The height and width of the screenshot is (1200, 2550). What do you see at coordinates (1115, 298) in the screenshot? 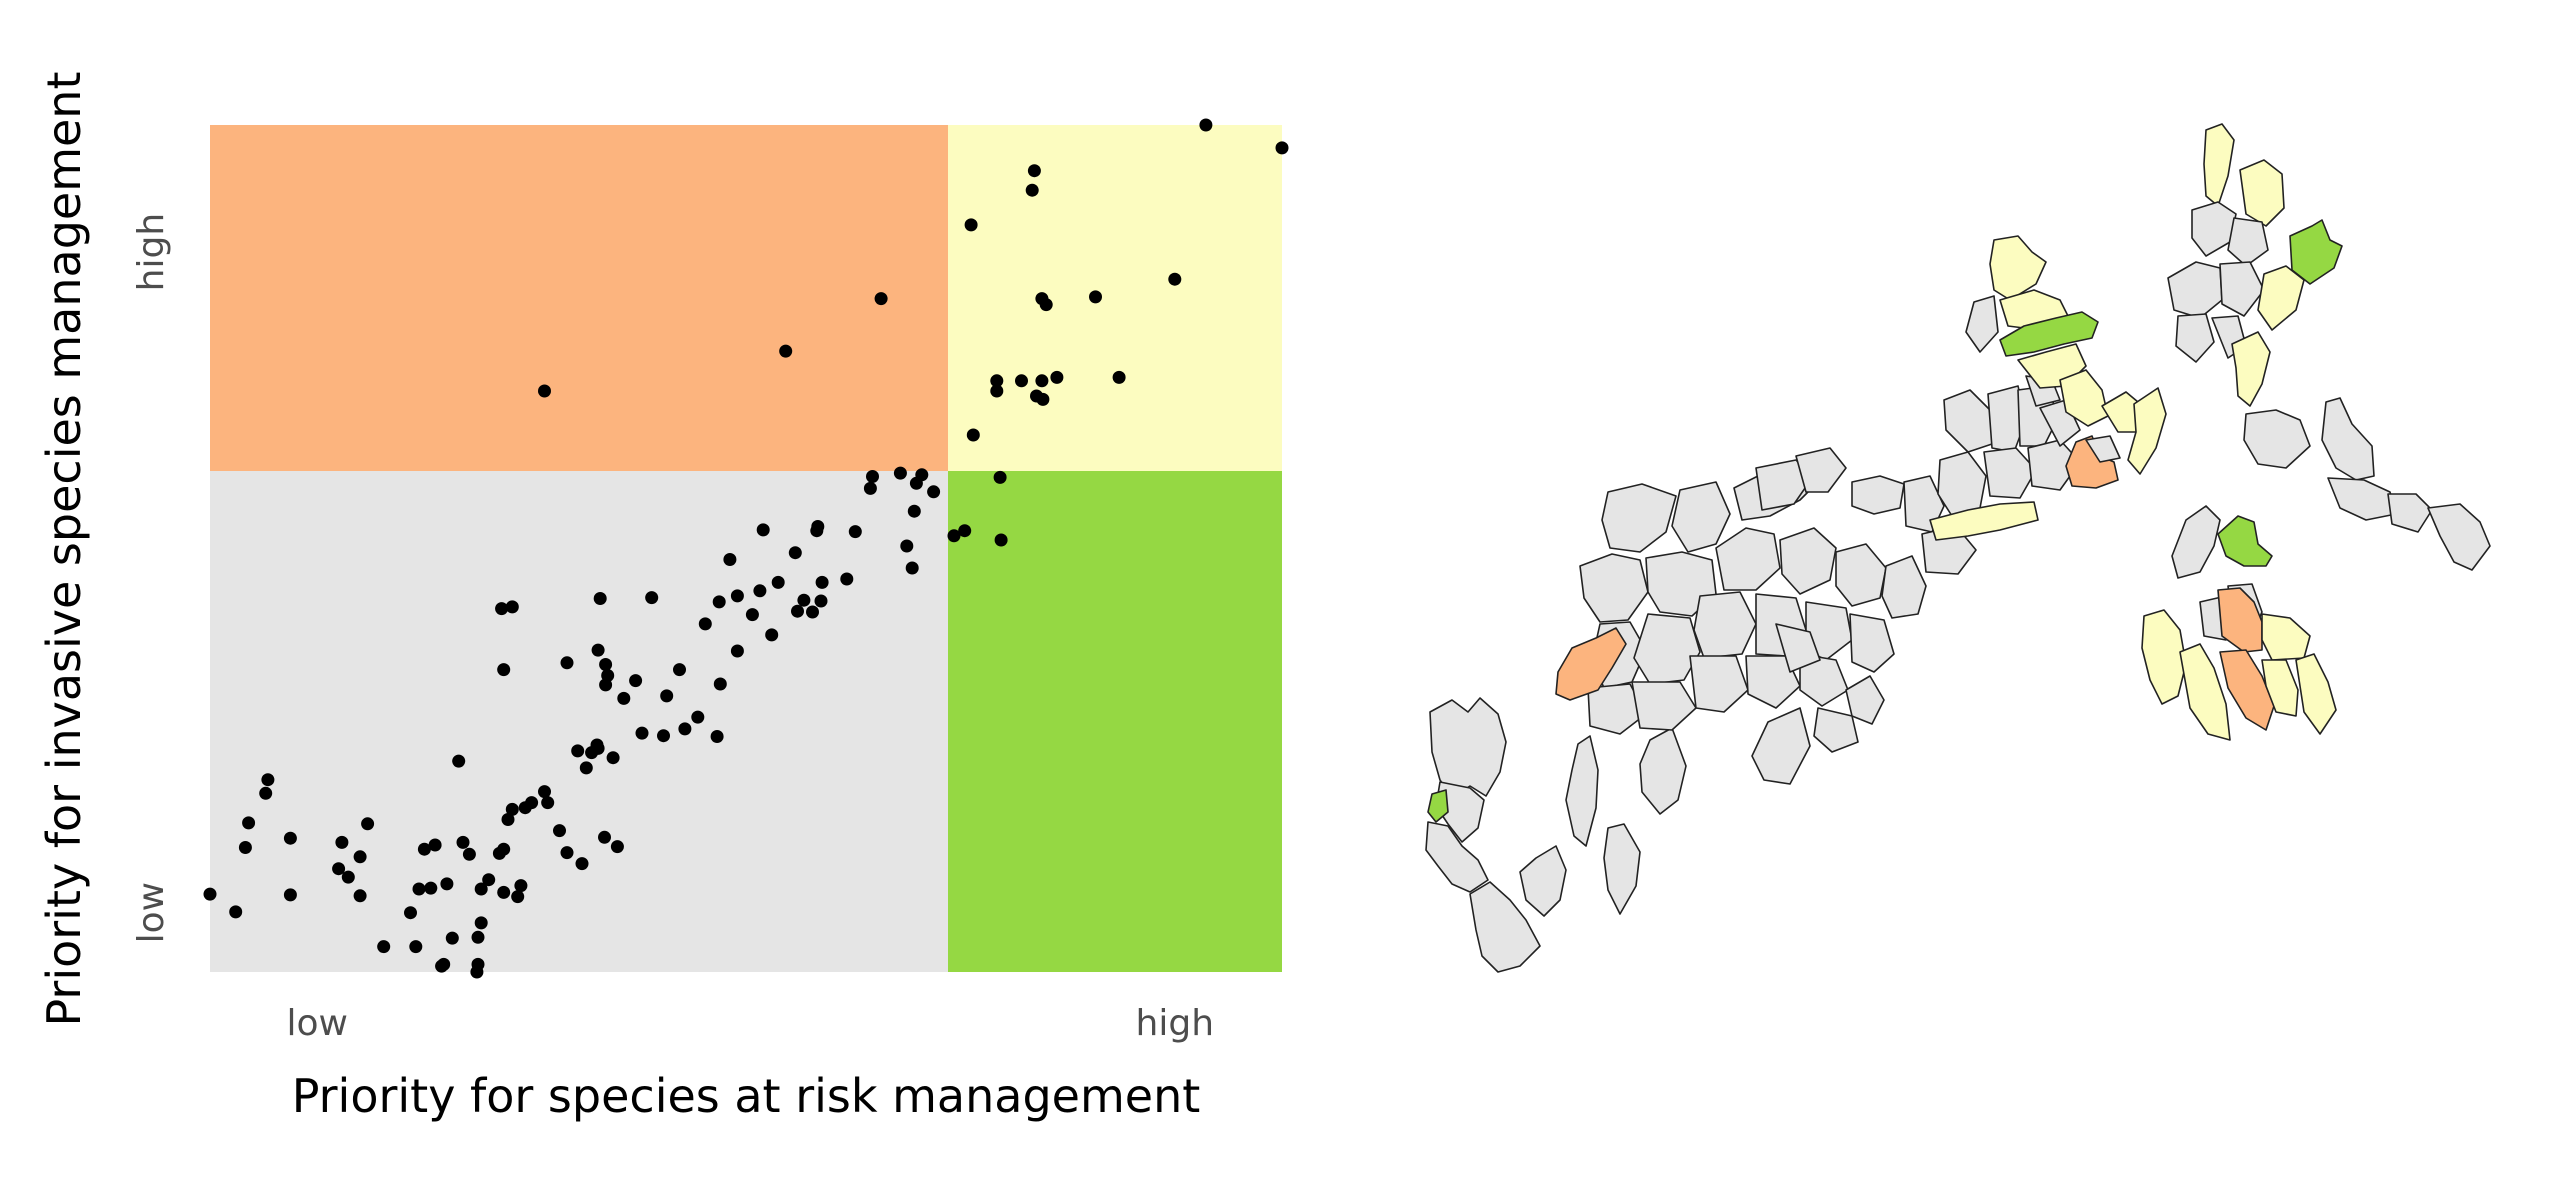
I see `quadrant-high-x-high-y` at bounding box center [1115, 298].